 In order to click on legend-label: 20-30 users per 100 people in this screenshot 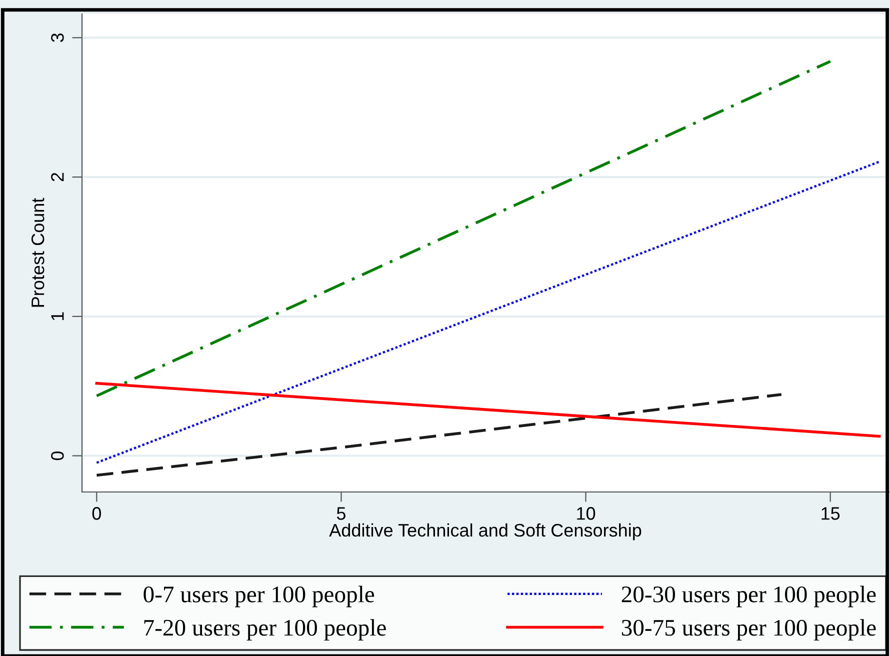, I will do `click(749, 597)`.